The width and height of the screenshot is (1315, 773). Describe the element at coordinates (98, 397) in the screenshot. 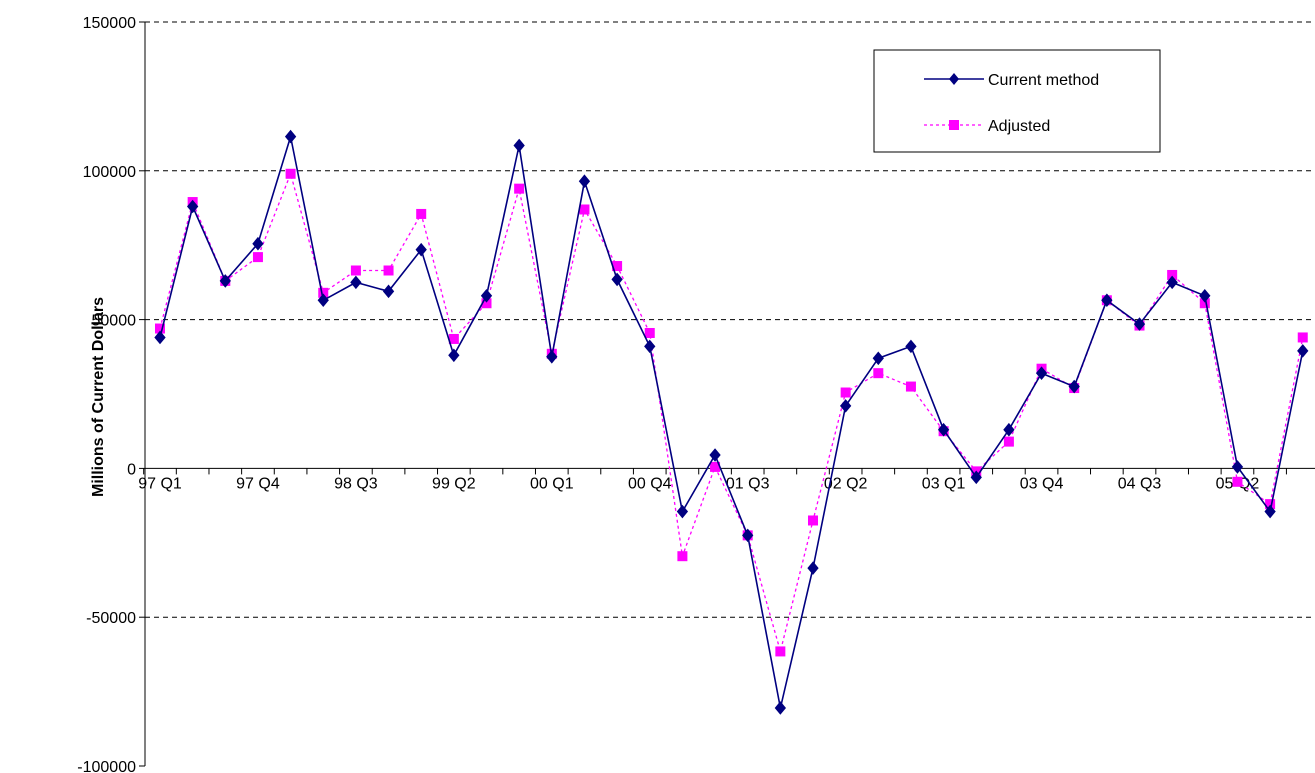

I see `y-axis-label: Millions of Current Dollars` at that location.